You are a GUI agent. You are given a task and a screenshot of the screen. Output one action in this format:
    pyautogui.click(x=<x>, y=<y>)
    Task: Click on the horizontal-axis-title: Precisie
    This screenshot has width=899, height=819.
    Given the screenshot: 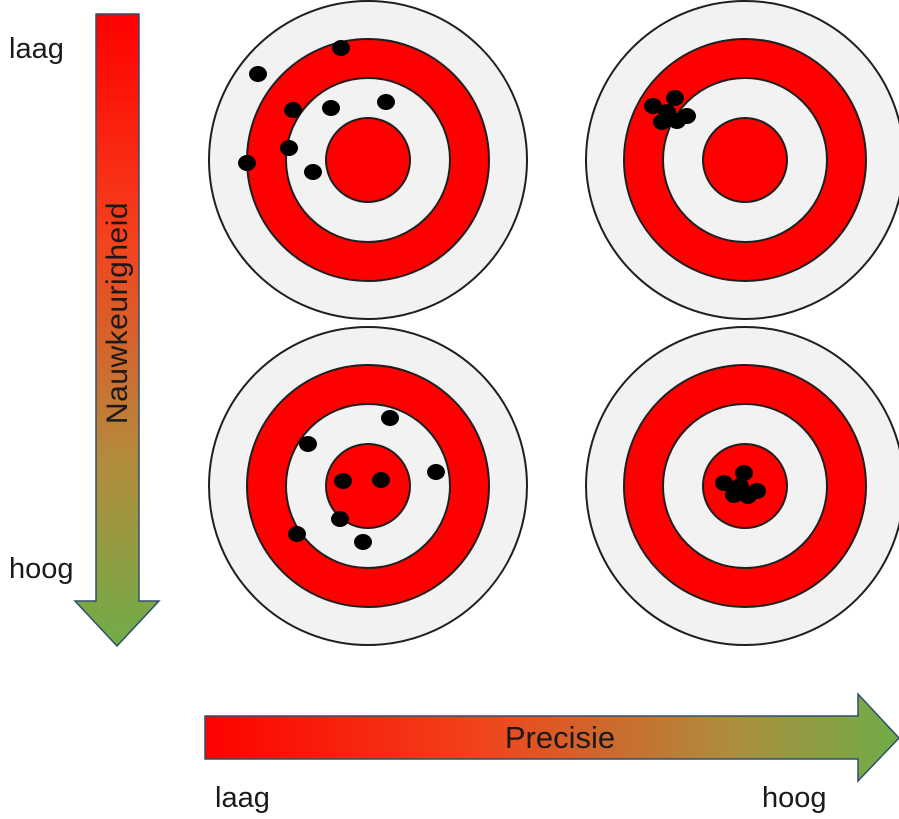 What is the action you would take?
    pyautogui.click(x=560, y=737)
    